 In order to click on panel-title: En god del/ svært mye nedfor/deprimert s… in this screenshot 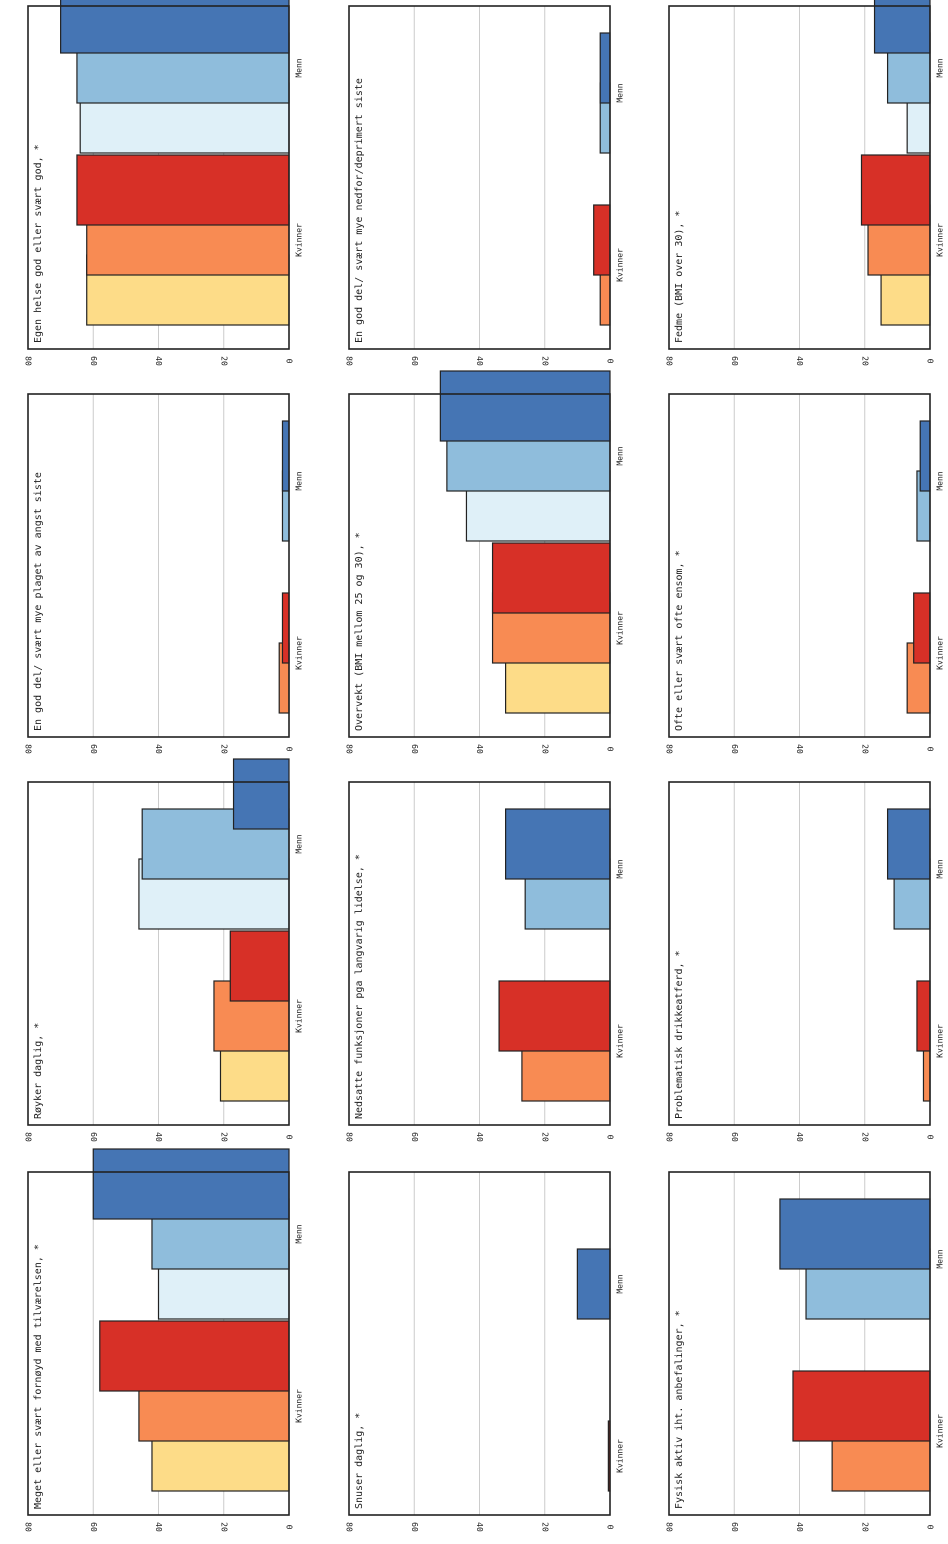, I will do `click(359, 210)`.